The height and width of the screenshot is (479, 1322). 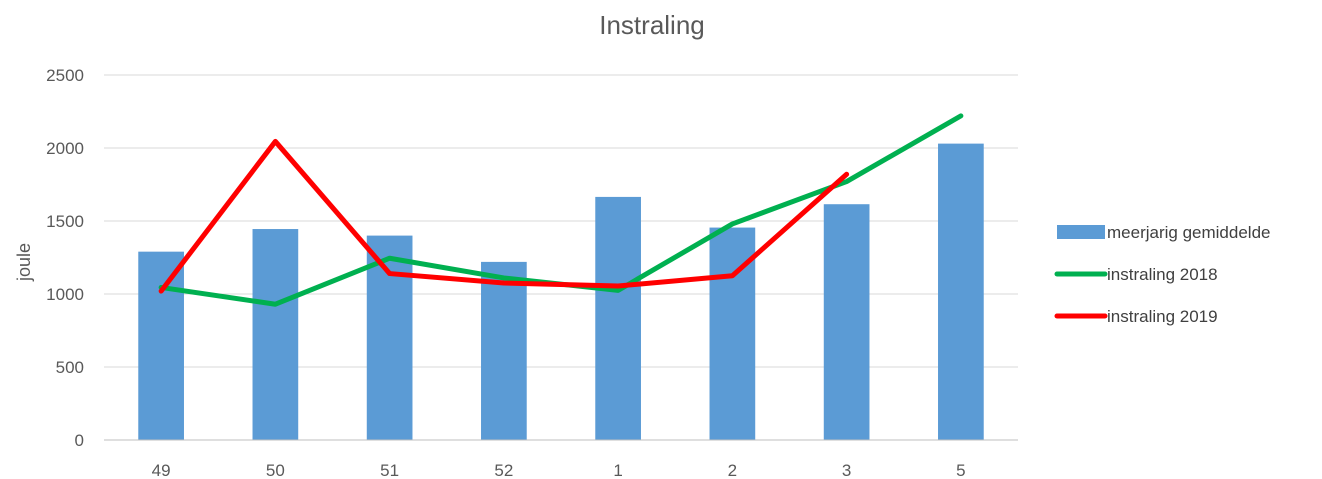 I want to click on y-tick-label: 1000, so click(x=65, y=294).